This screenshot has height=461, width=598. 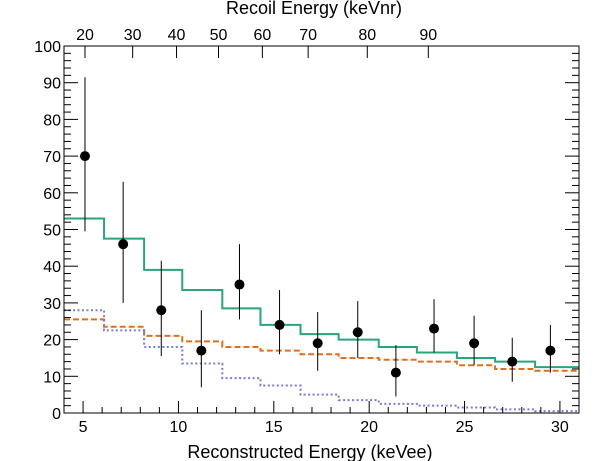 I want to click on x-tick-label-25: 25, so click(x=465, y=427).